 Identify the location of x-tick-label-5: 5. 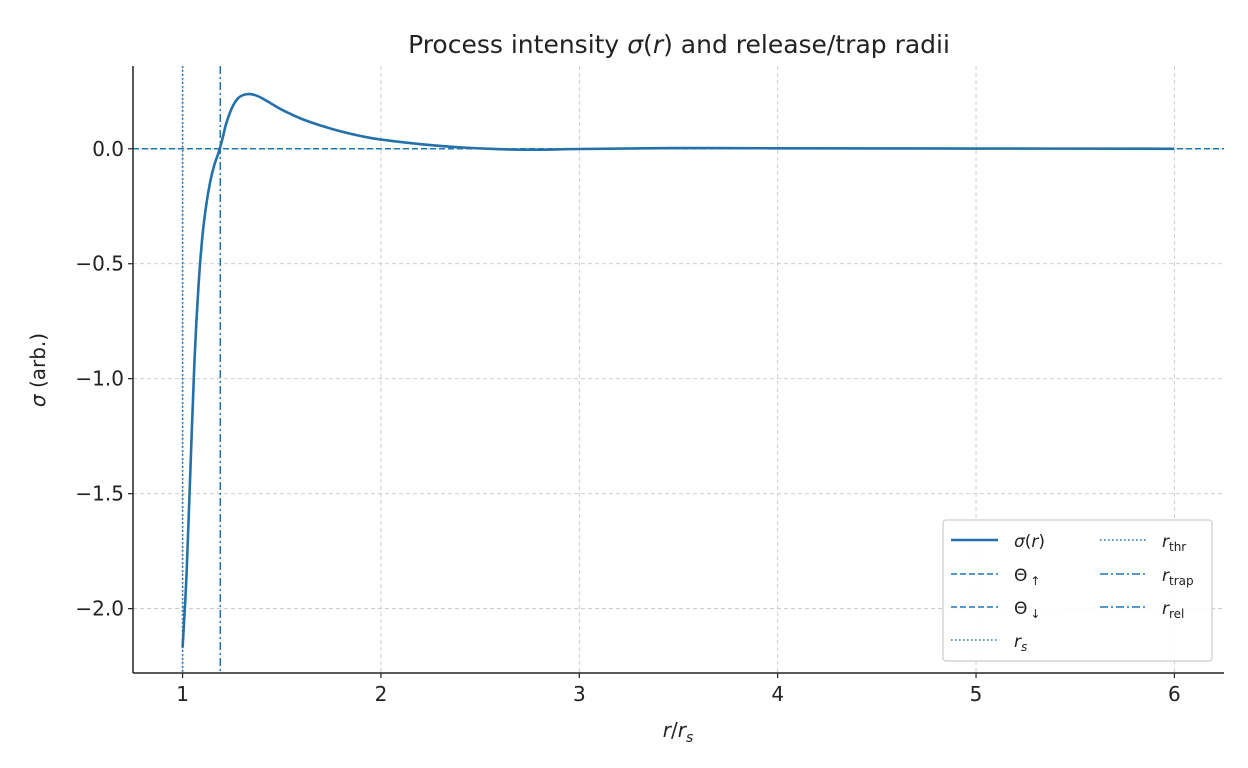
(976, 694).